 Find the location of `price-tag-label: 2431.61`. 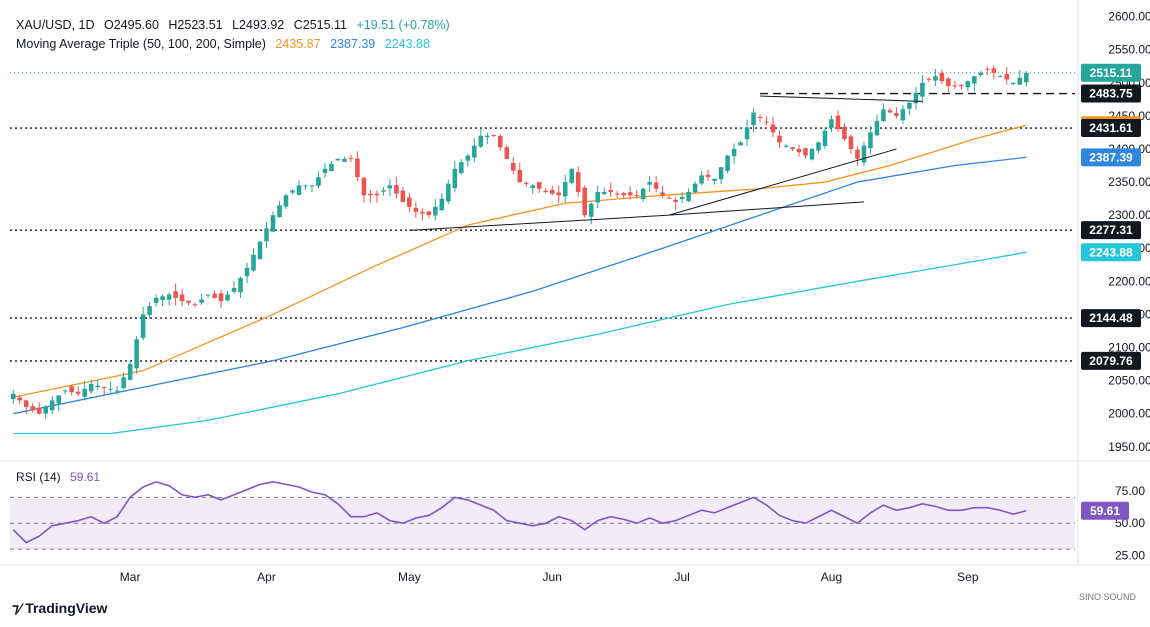

price-tag-label: 2431.61 is located at coordinates (1111, 128).